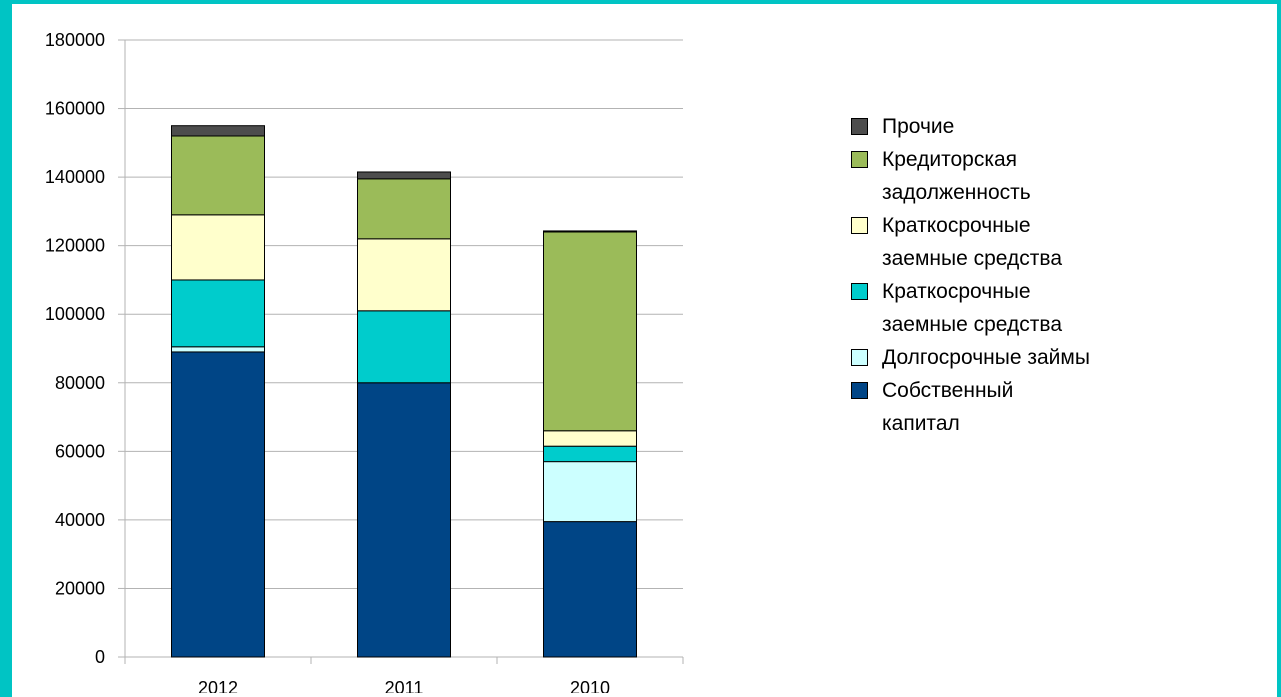 This screenshot has height=697, width=1281. I want to click on y-tick-label: 80000, so click(80, 383).